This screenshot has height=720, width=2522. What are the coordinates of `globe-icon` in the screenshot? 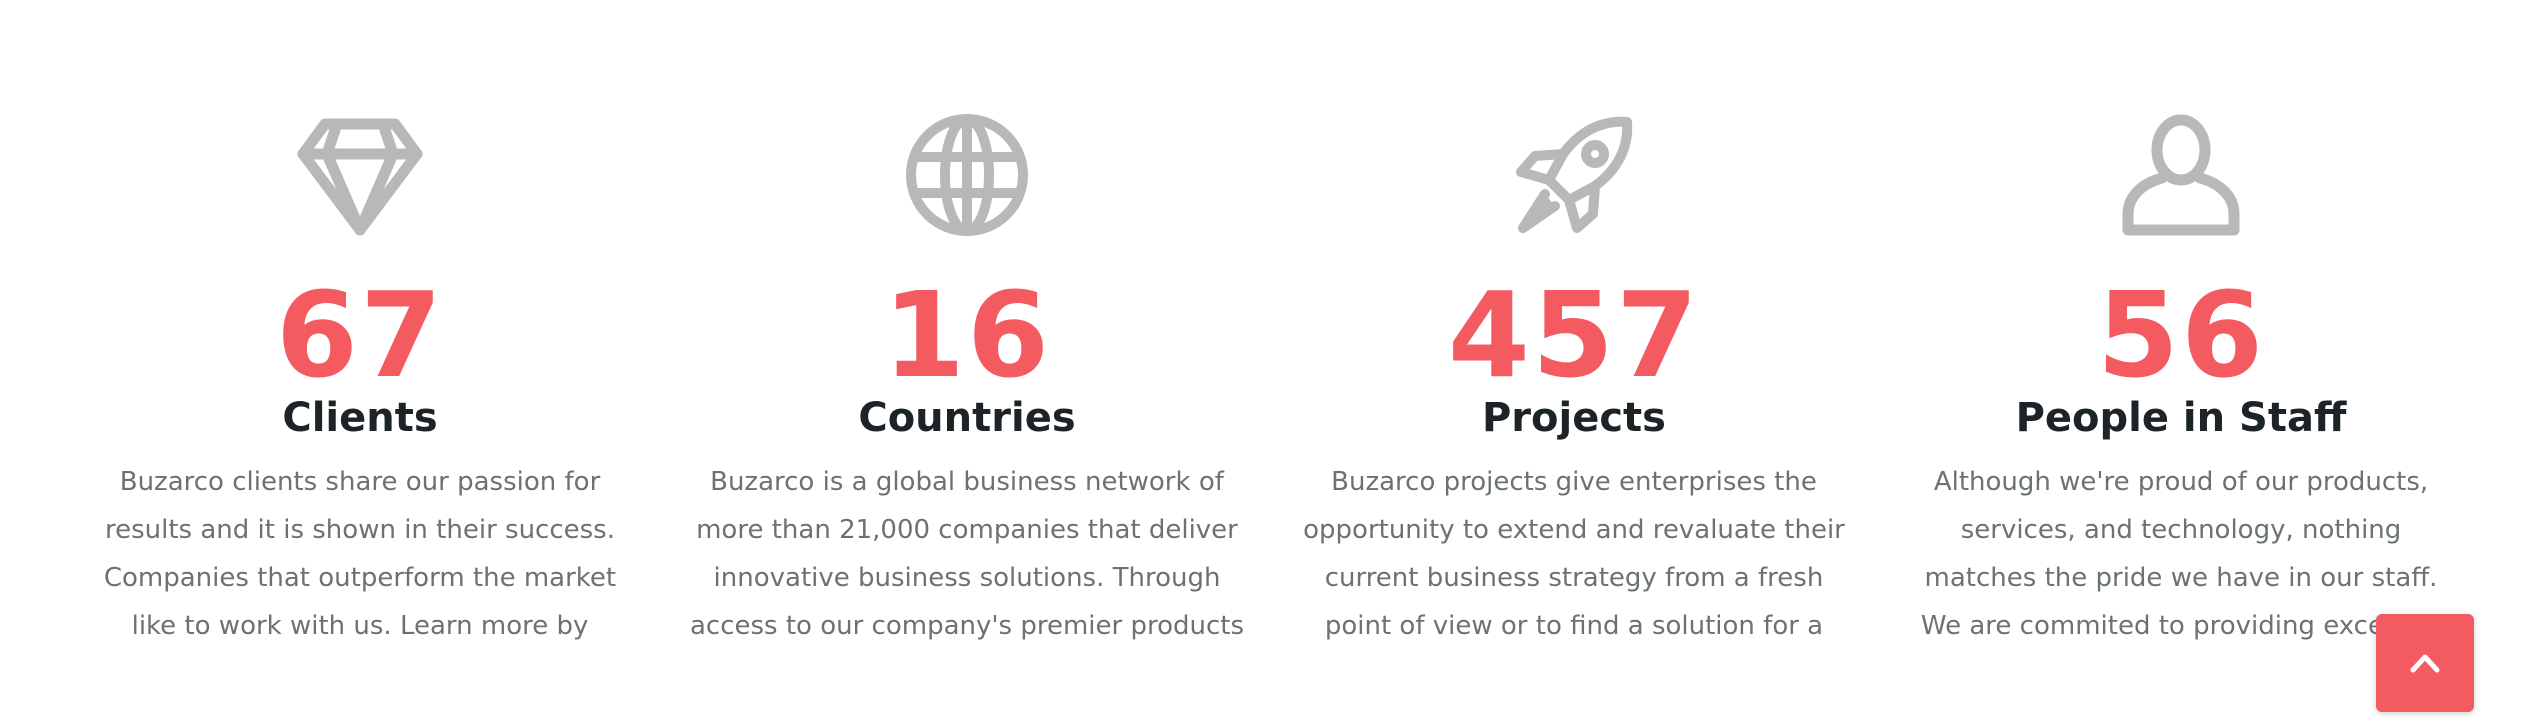 It's located at (967, 175).